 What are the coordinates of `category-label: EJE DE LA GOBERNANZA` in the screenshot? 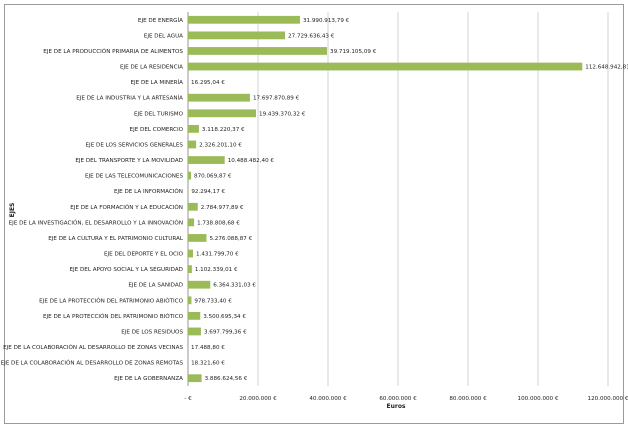 It's located at (148, 379).